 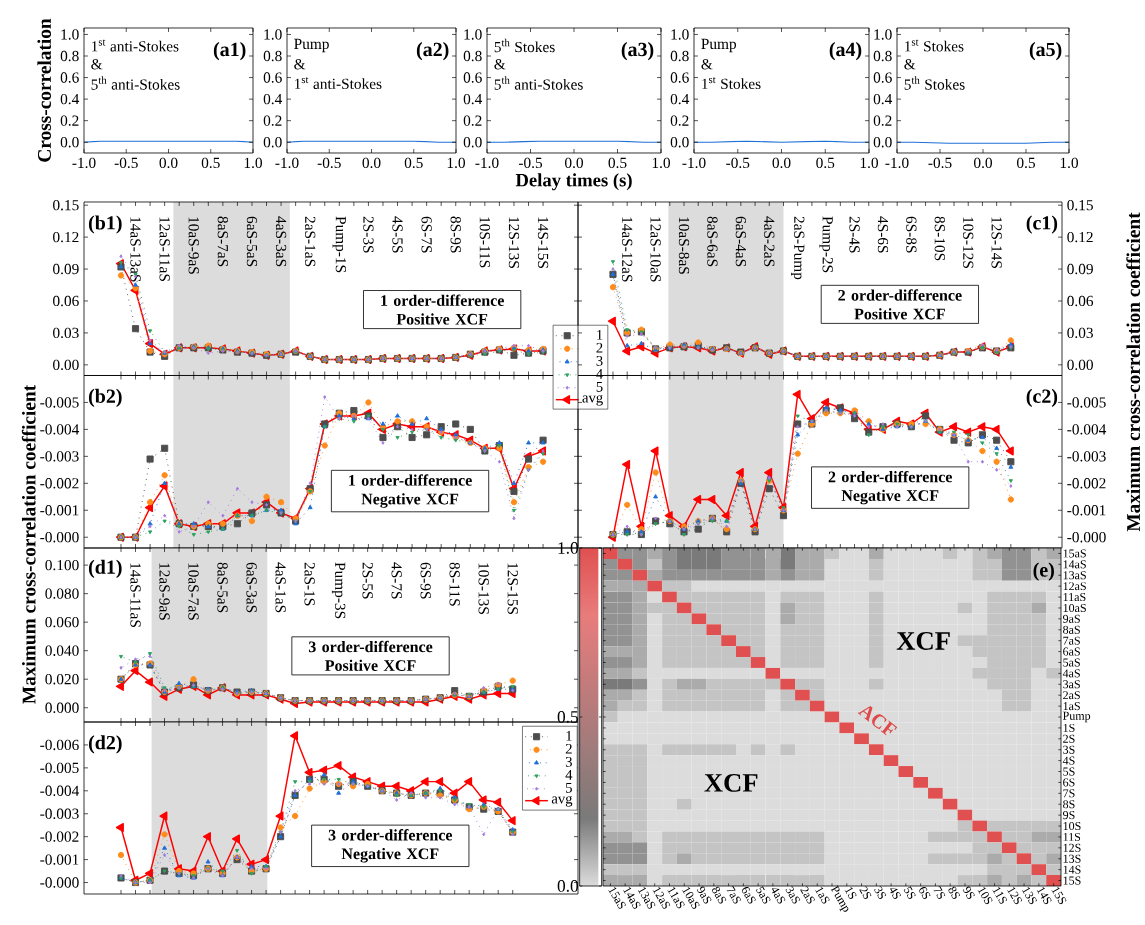 I want to click on x-tick-label: 14aS-13aS, so click(x=135, y=249).